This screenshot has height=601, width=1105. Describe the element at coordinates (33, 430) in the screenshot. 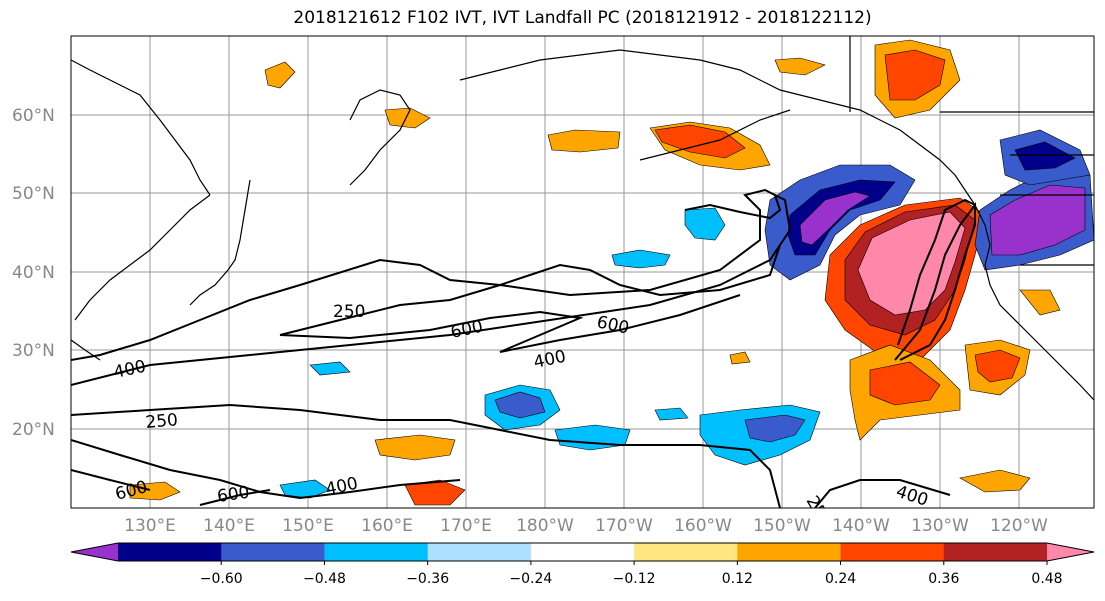

I see `lat-label: 20°N` at that location.